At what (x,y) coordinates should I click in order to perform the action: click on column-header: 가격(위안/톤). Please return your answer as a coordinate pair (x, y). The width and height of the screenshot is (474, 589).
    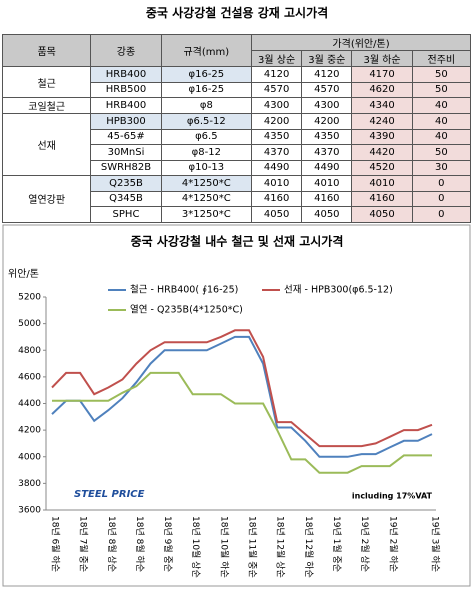
    Looking at the image, I should click on (361, 42).